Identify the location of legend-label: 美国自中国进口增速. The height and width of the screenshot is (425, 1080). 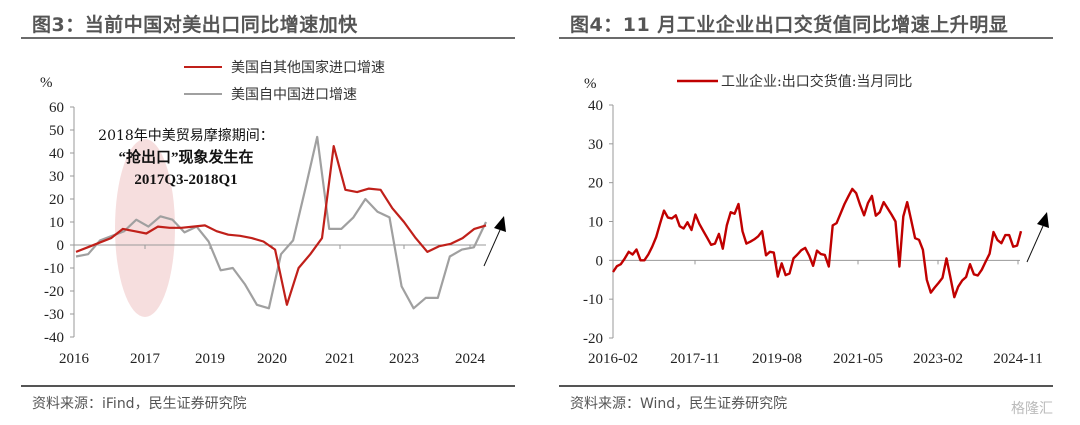
(294, 95).